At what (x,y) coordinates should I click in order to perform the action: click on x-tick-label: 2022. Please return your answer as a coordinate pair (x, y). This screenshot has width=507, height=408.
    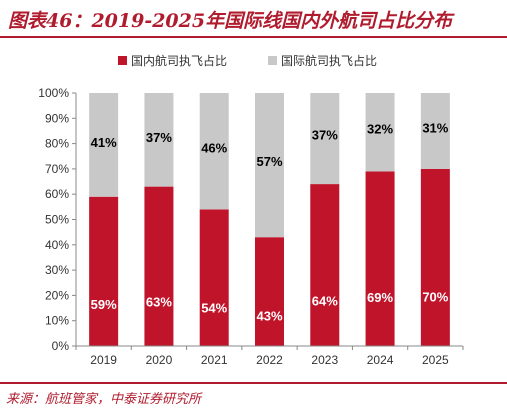
    Looking at the image, I should click on (269, 360).